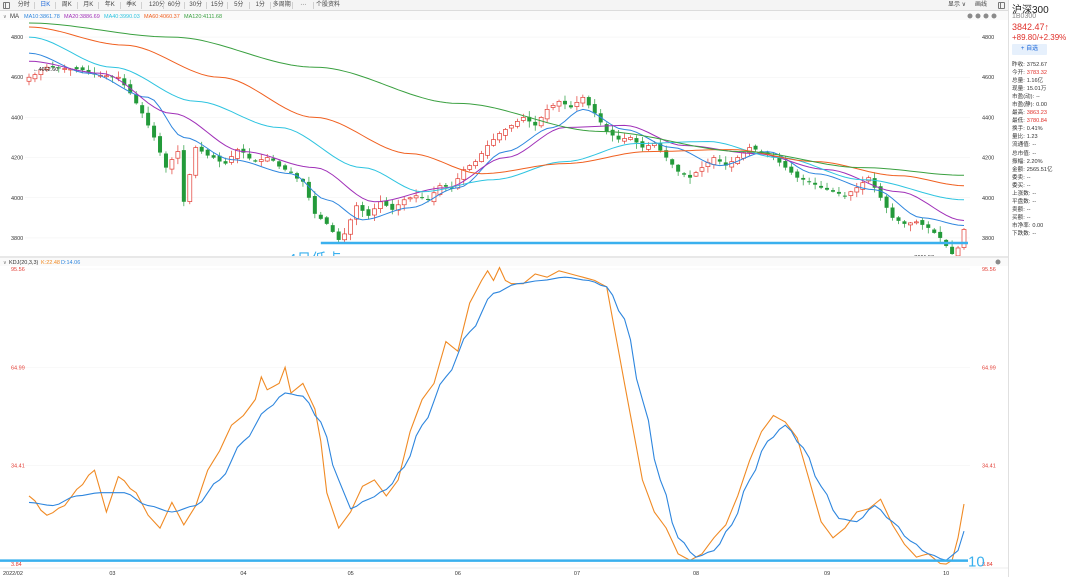 The image size is (1080, 577). What do you see at coordinates (66, 5) in the screenshot?
I see `tab-2: 周K` at bounding box center [66, 5].